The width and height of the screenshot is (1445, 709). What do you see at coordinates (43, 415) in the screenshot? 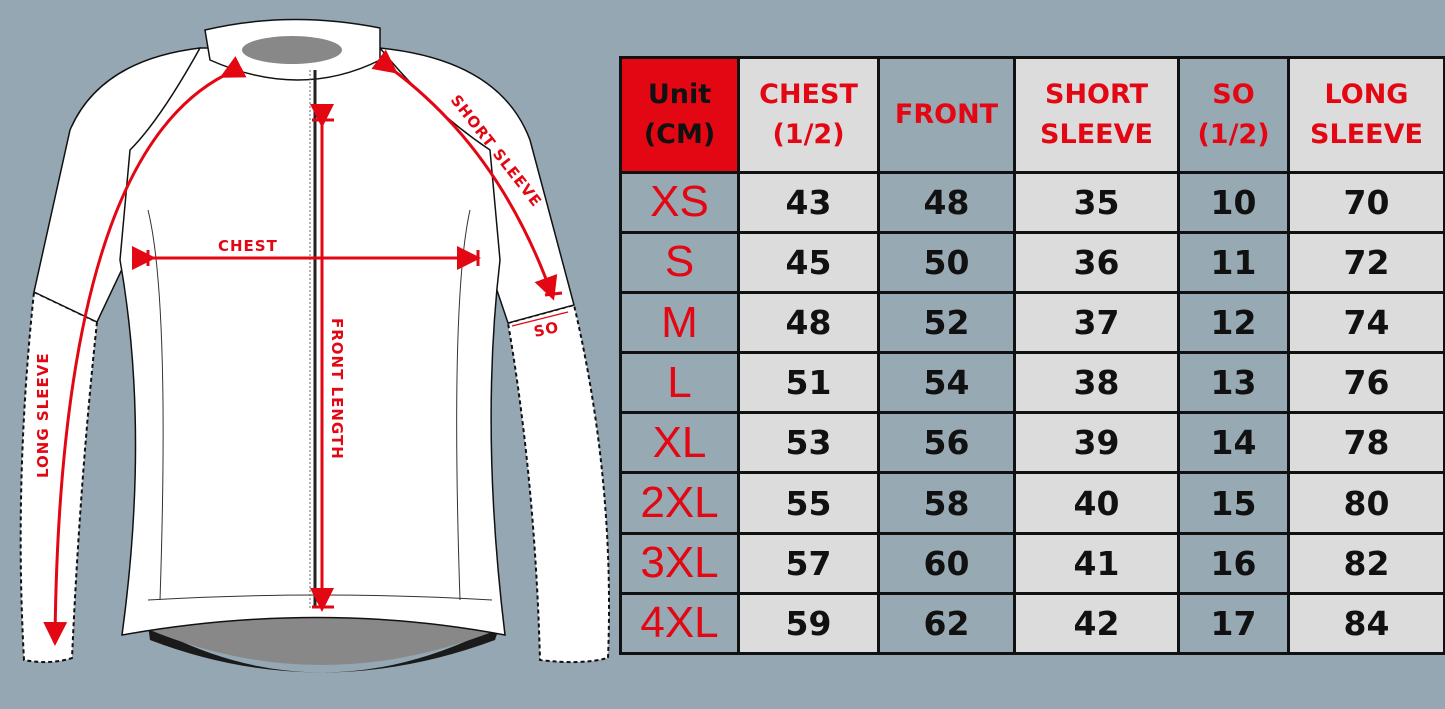
I see `long-sleeve-label: LONG SLEEVE` at bounding box center [43, 415].